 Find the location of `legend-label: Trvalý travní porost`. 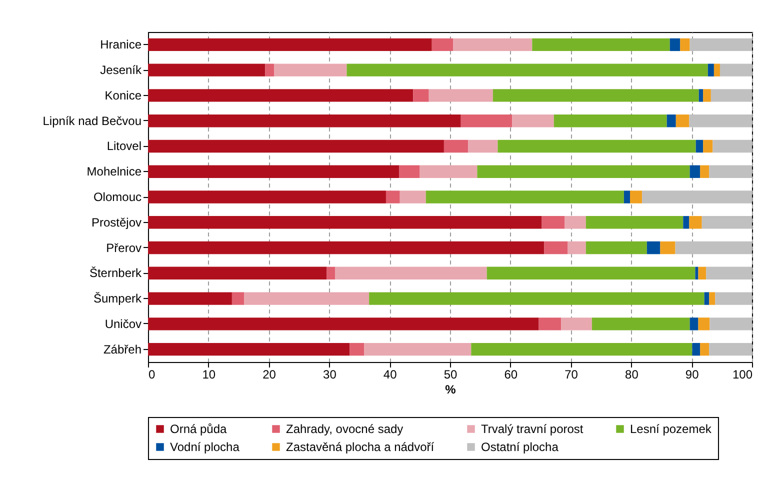

legend-label: Trvalý travní porost is located at coordinates (532, 429).